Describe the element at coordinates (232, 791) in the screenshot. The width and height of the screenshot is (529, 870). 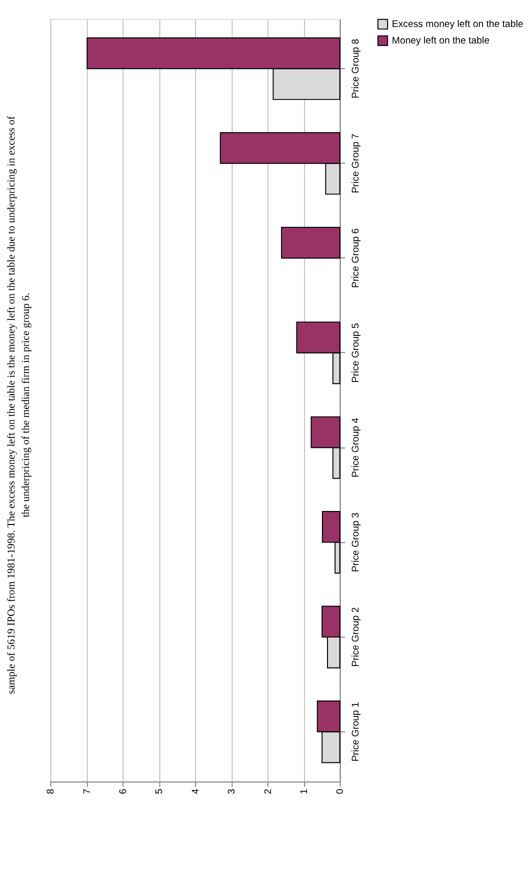
I see `x-tick-label: 3` at that location.